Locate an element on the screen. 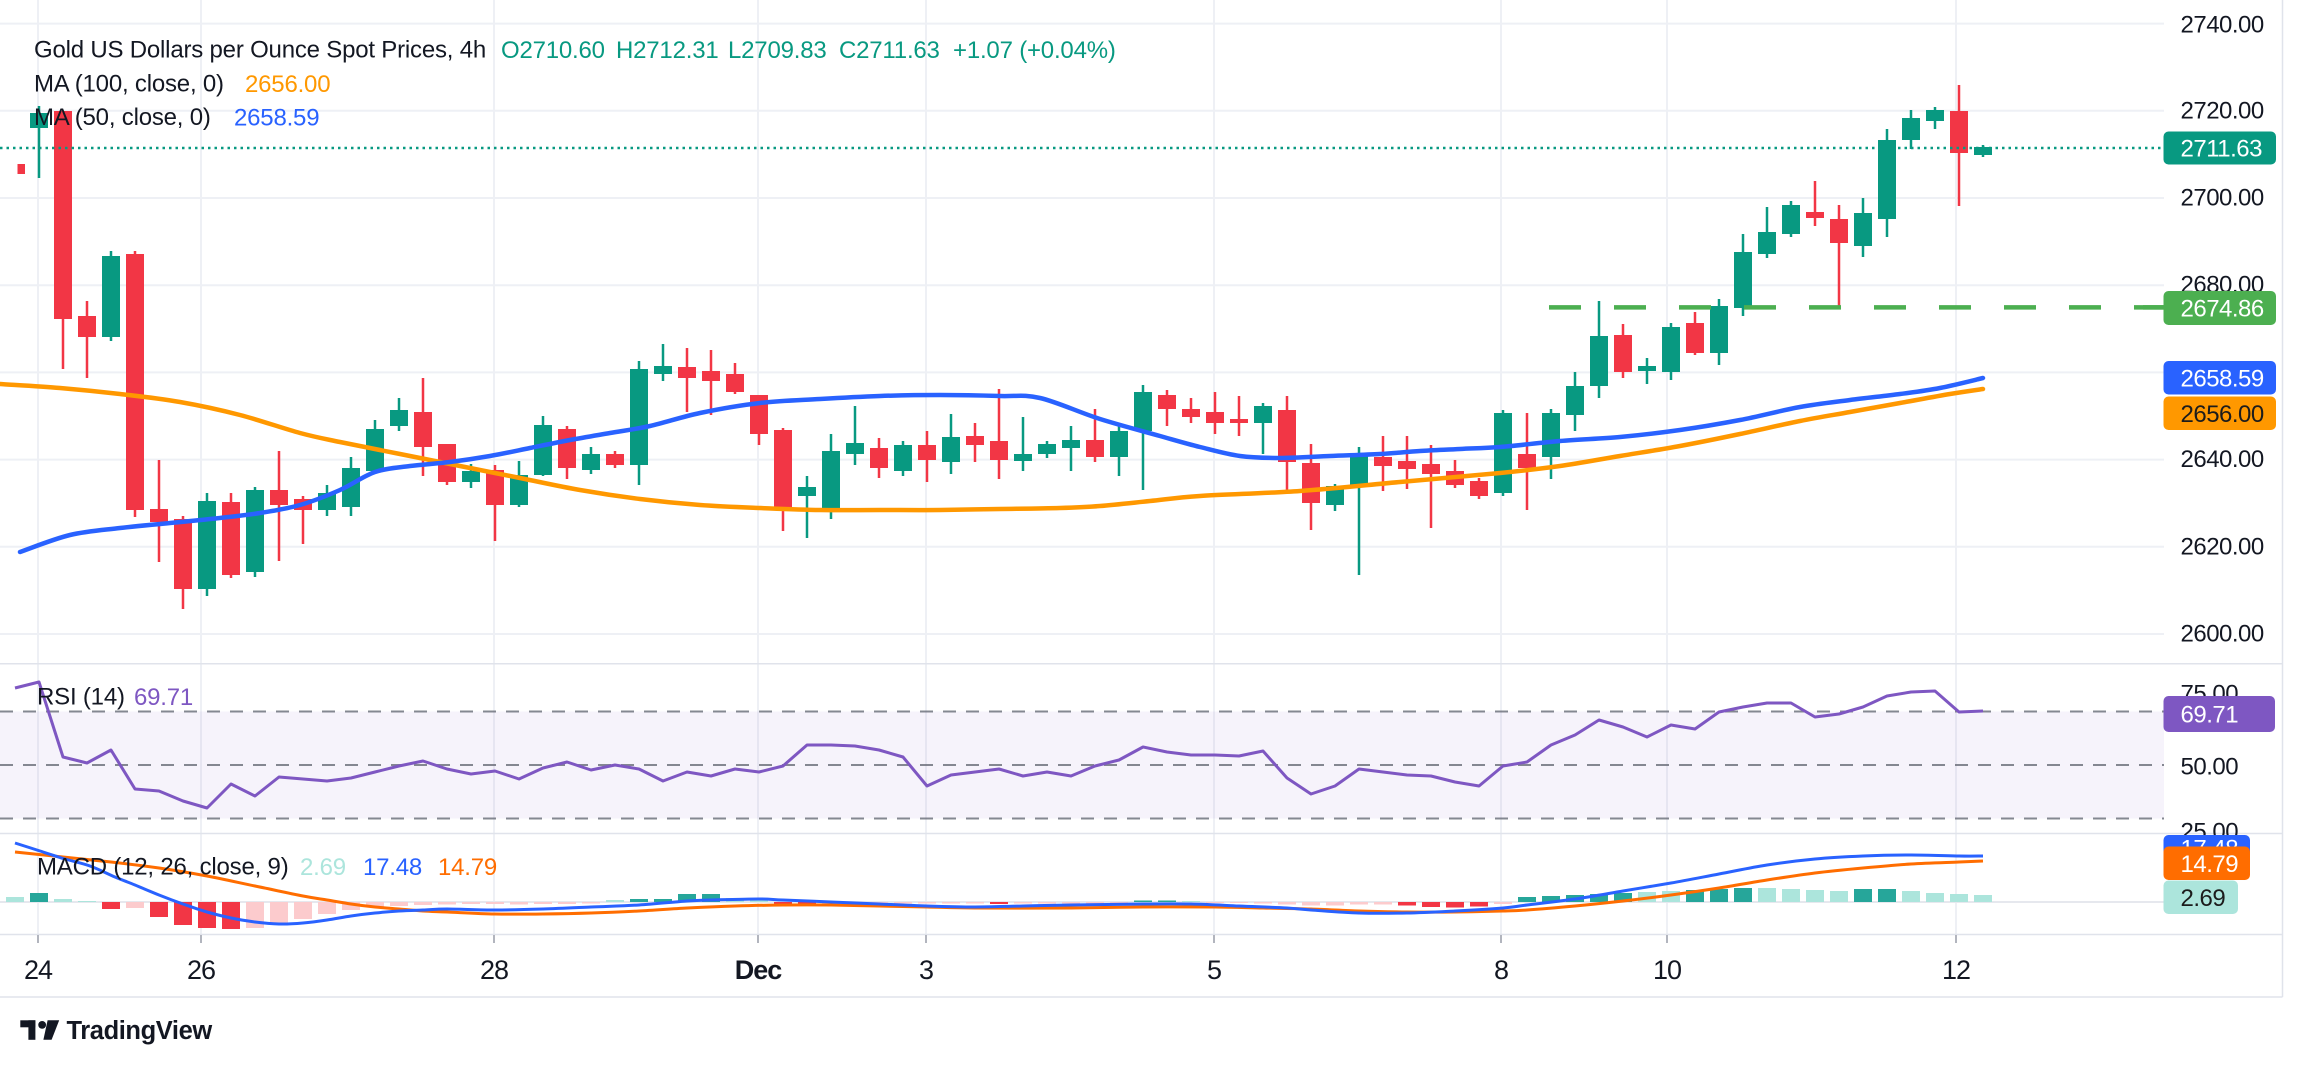 Image resolution: width=2304 pixels, height=1066 pixels. svg-text: 2740.00 is located at coordinates (2222, 25).